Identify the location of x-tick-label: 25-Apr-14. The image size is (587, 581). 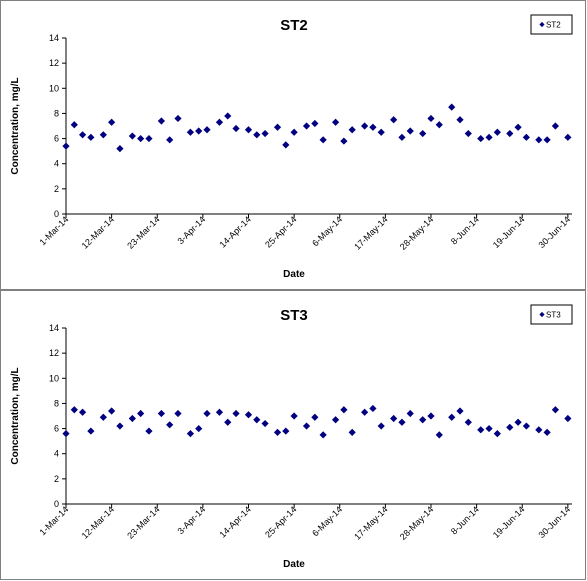
(280, 231).